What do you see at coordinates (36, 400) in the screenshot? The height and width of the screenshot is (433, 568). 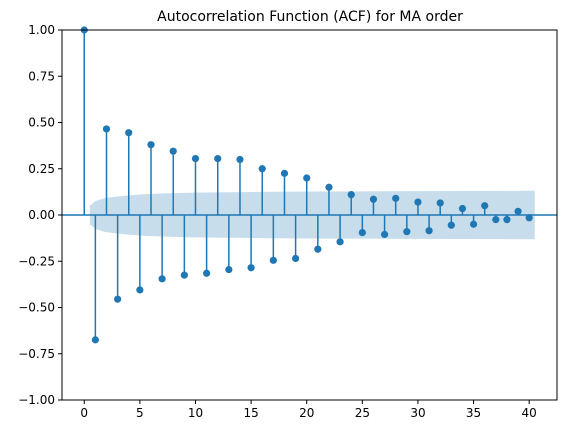 I see `y-tick-label: −1.00` at bounding box center [36, 400].